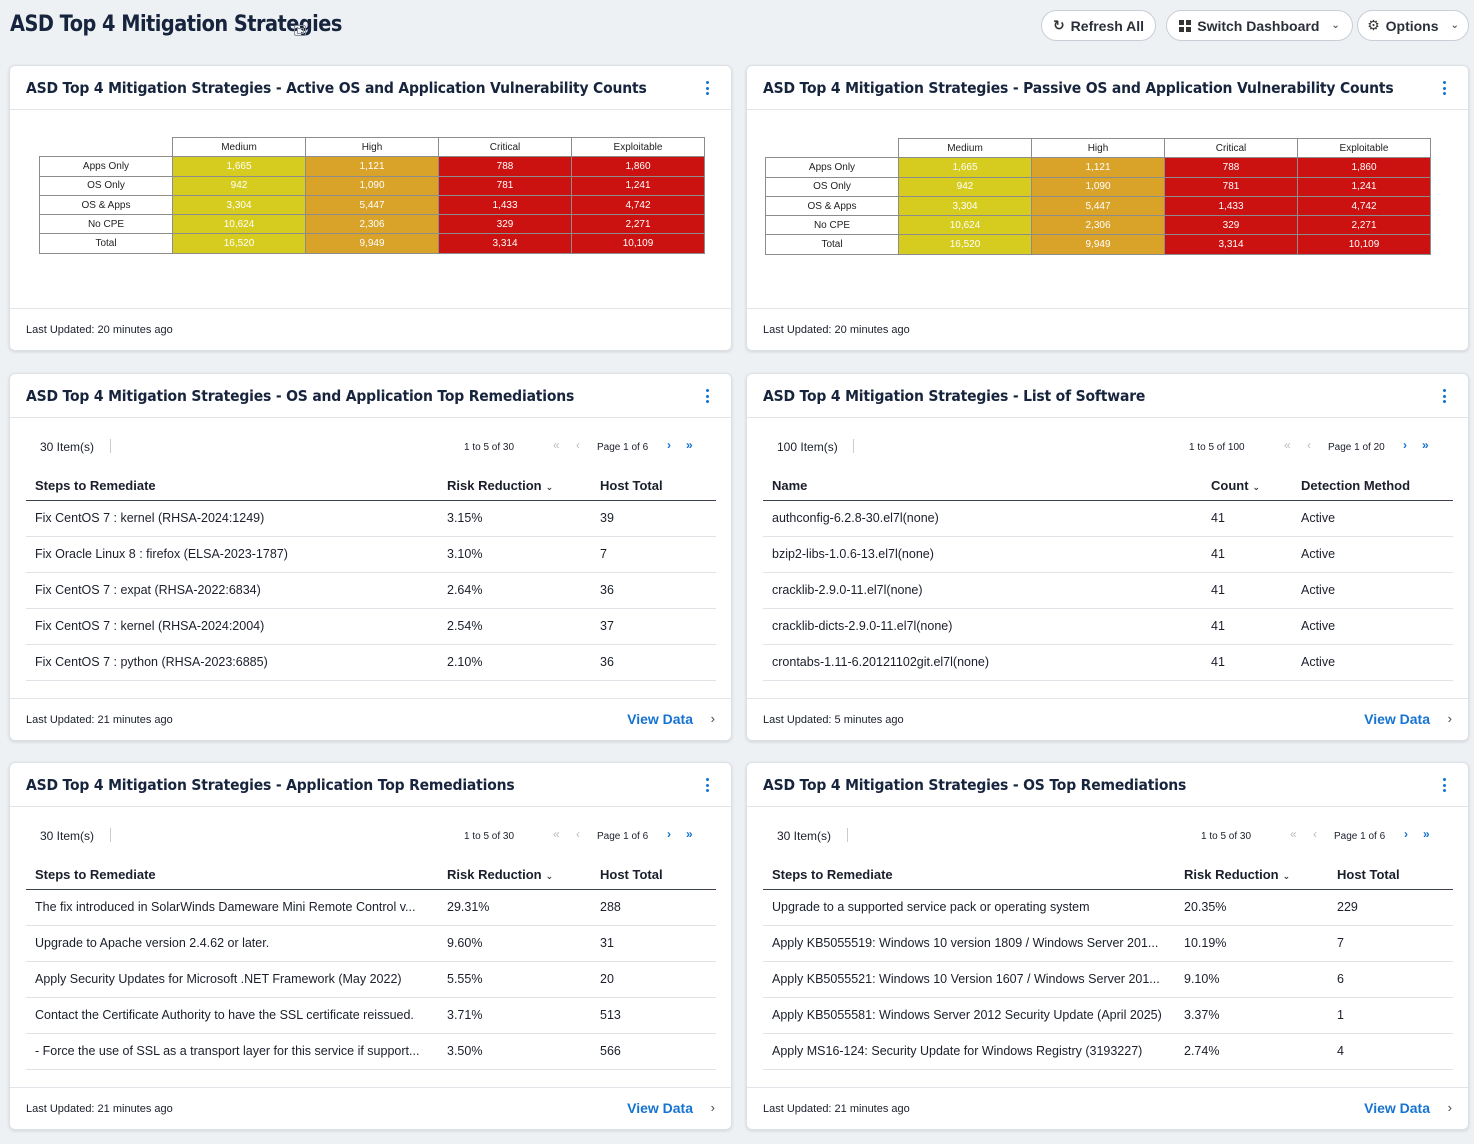 This screenshot has height=1144, width=1474. I want to click on dashboard-info-icon, so click(300, 30).